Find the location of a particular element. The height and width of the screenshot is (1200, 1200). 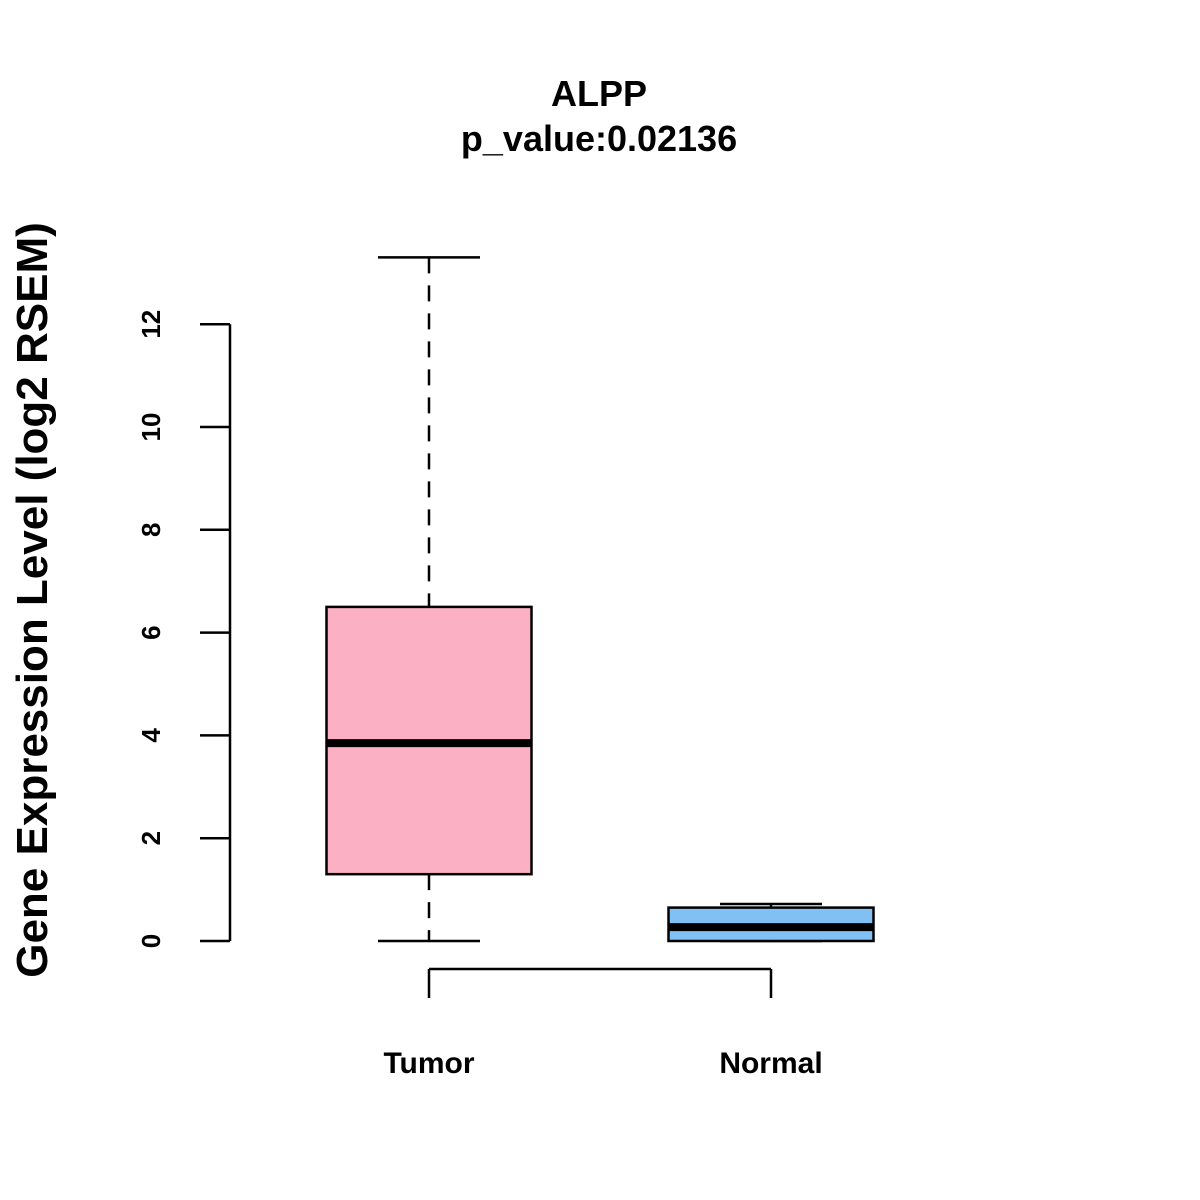

x-tick-label-normal: Normal is located at coordinates (770, 1063).